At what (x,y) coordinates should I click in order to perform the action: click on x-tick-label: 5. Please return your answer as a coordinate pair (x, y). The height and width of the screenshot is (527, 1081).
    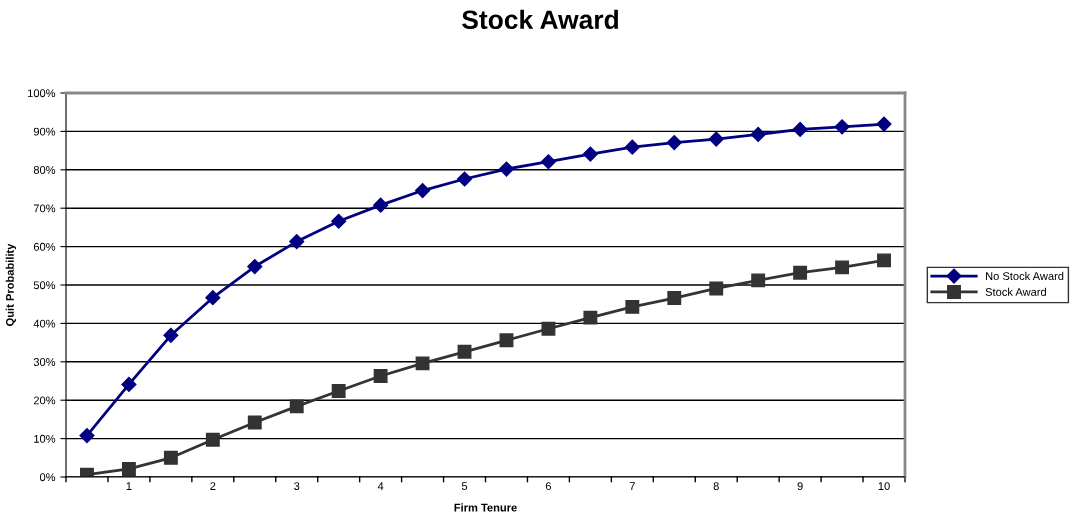
    Looking at the image, I should click on (464, 486).